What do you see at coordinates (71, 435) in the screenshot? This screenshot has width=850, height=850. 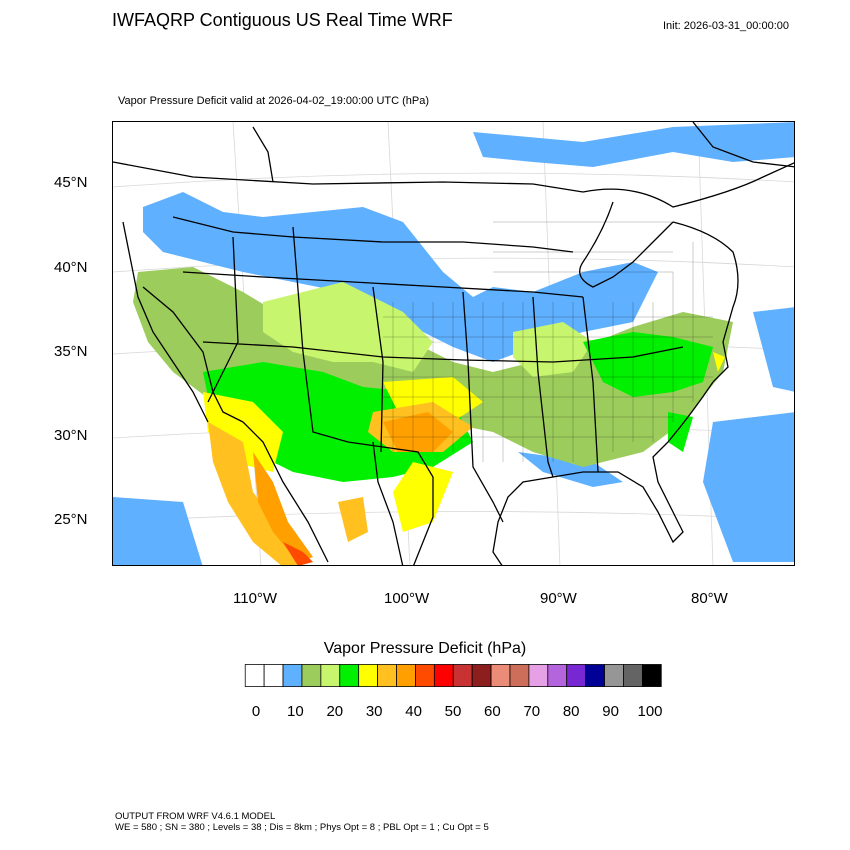 I see `lat-label-30: 30°N` at bounding box center [71, 435].